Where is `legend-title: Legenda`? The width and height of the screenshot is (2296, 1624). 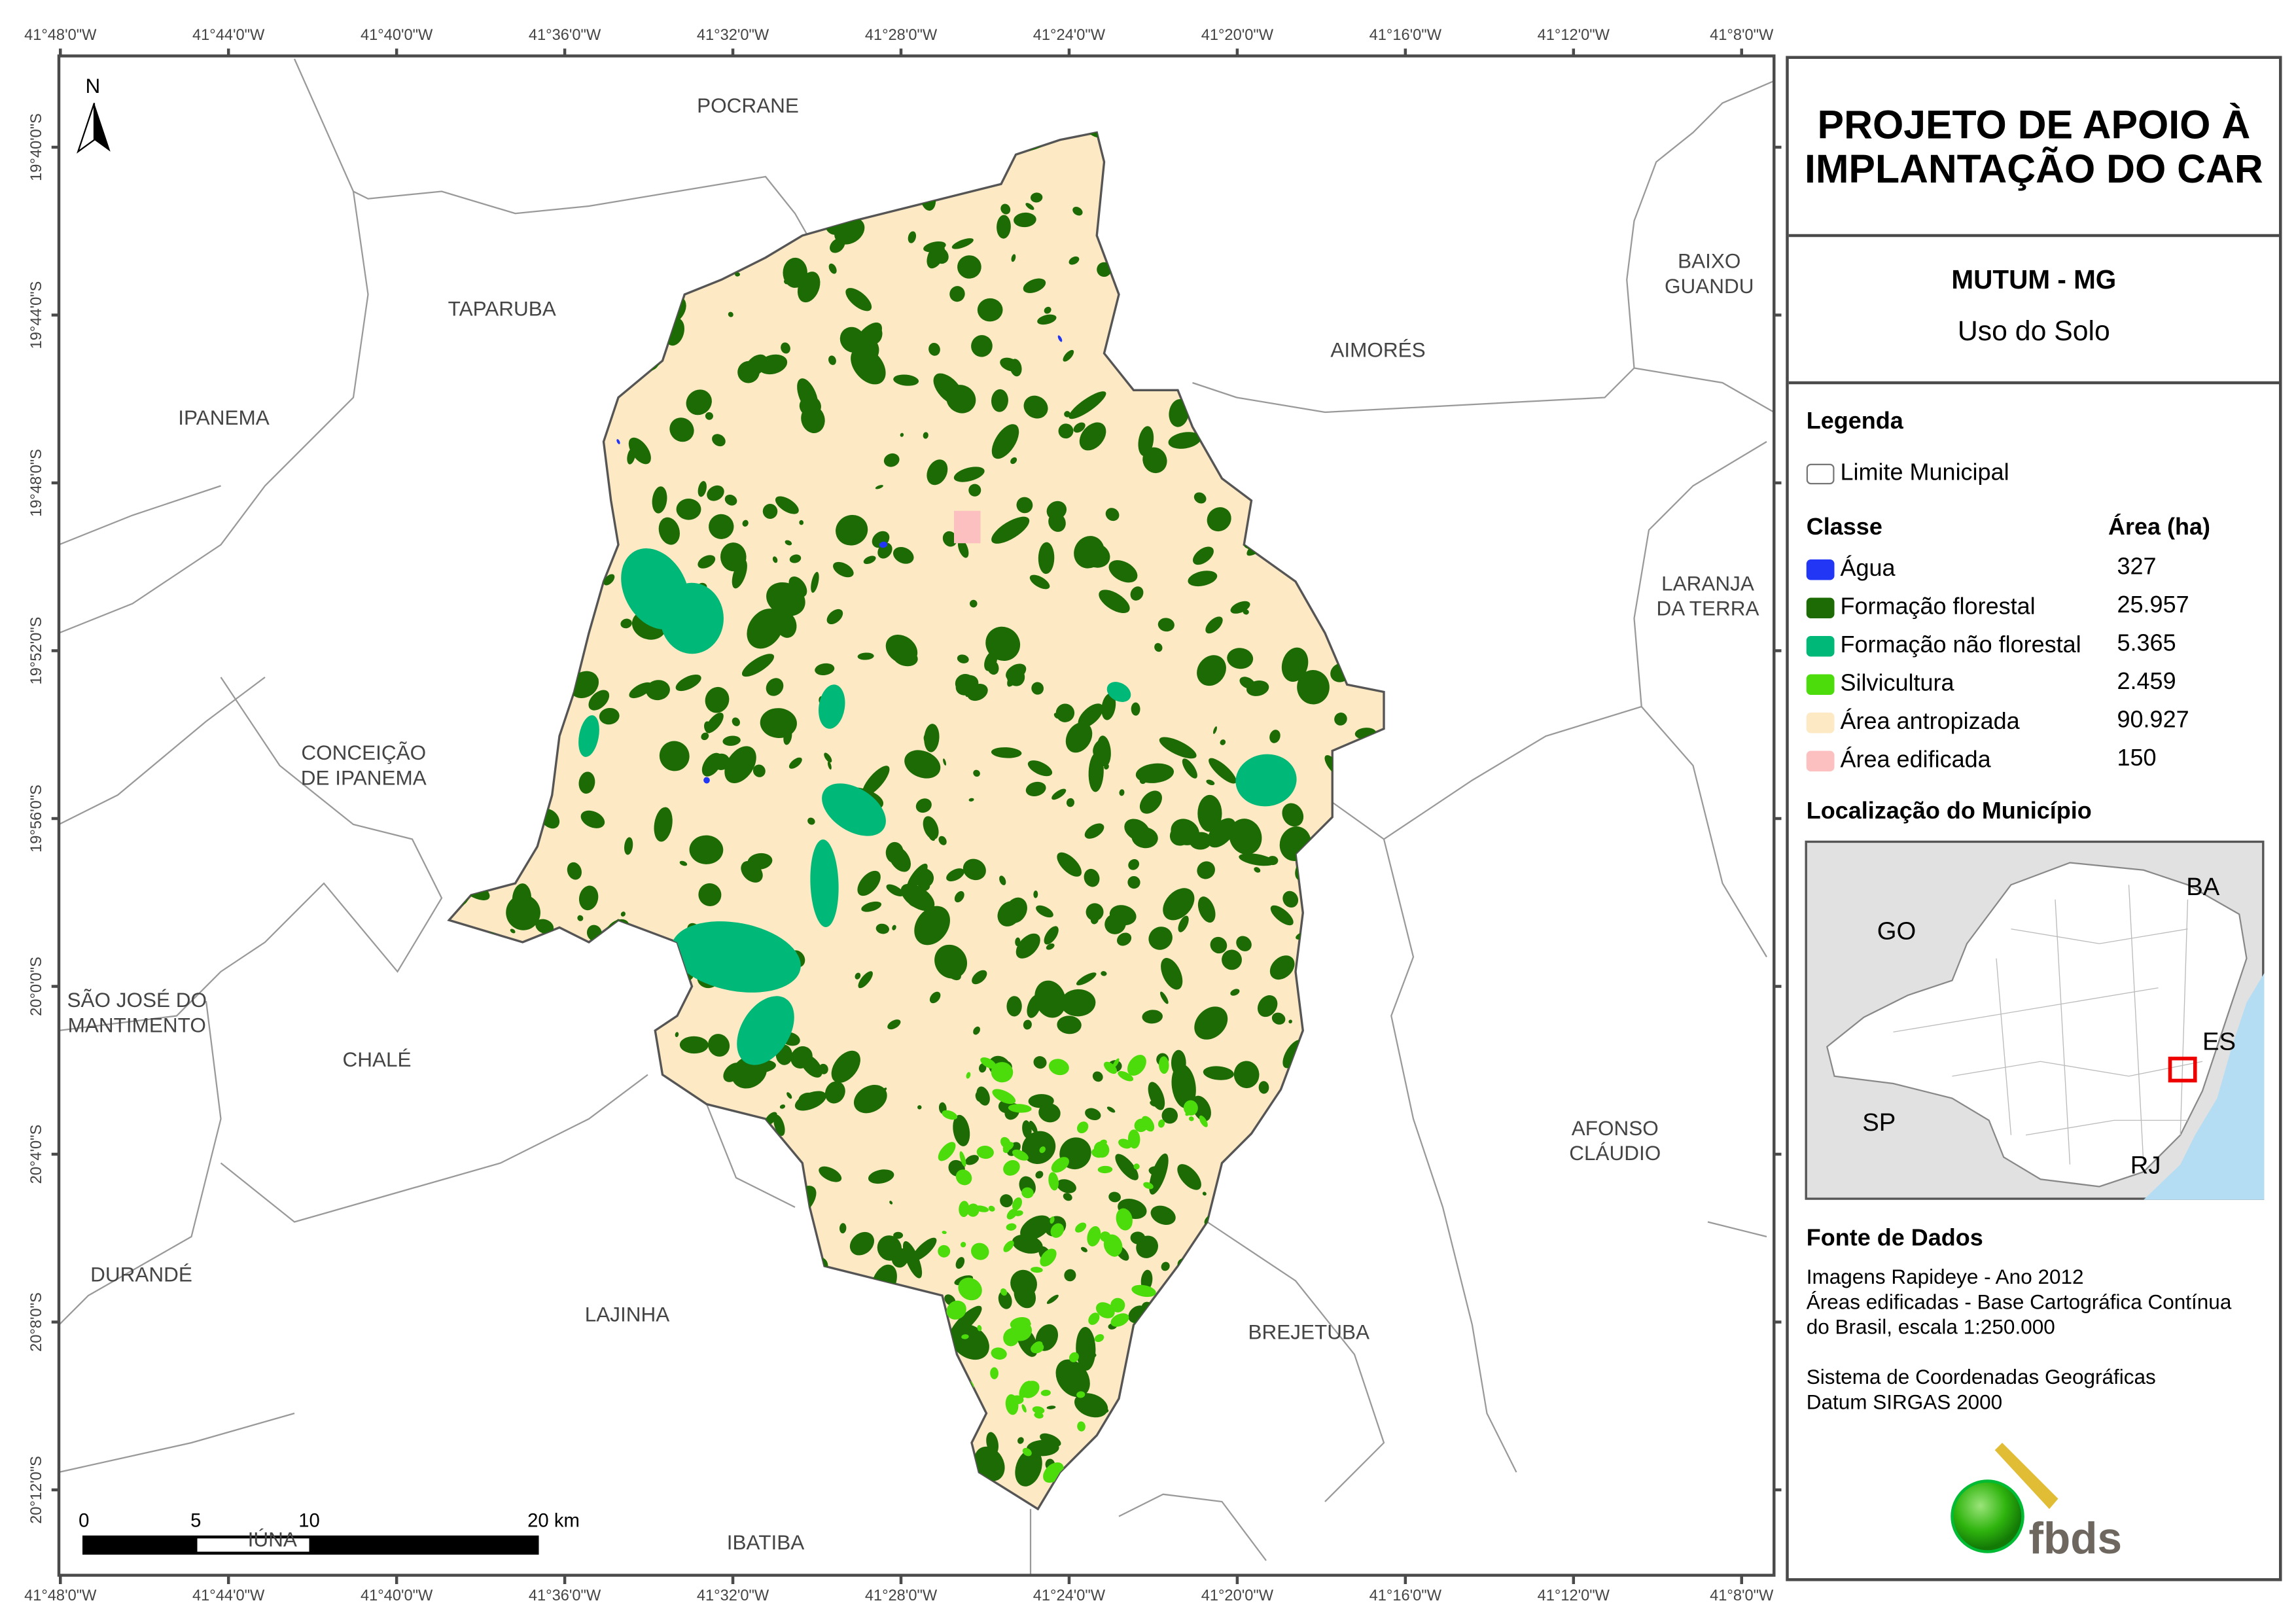 legend-title: Legenda is located at coordinates (1854, 421).